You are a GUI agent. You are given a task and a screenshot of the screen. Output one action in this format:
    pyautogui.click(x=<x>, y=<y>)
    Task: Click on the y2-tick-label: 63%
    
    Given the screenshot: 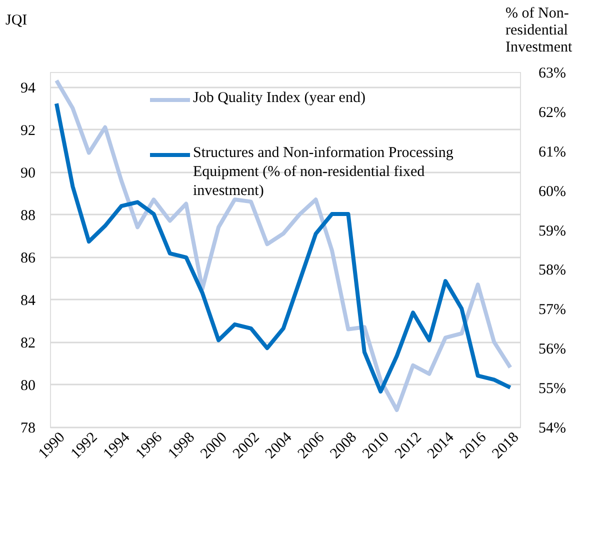 What is the action you would take?
    pyautogui.click(x=552, y=74)
    